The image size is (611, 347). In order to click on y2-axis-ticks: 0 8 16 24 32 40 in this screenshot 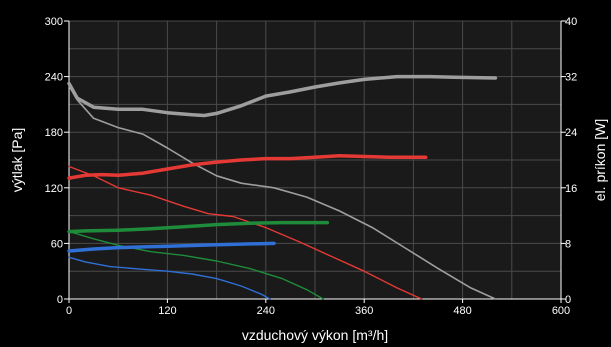, I will do `click(569, 161)`.